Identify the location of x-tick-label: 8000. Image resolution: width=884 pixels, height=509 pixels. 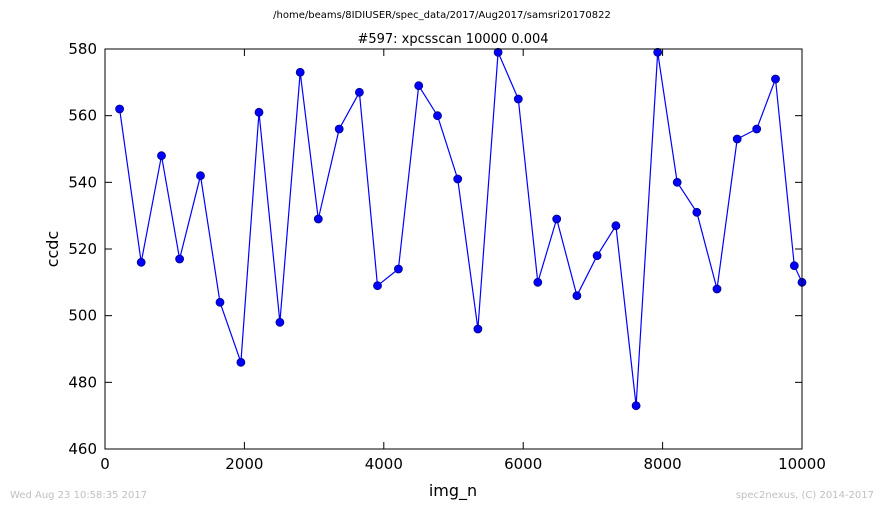
(663, 464).